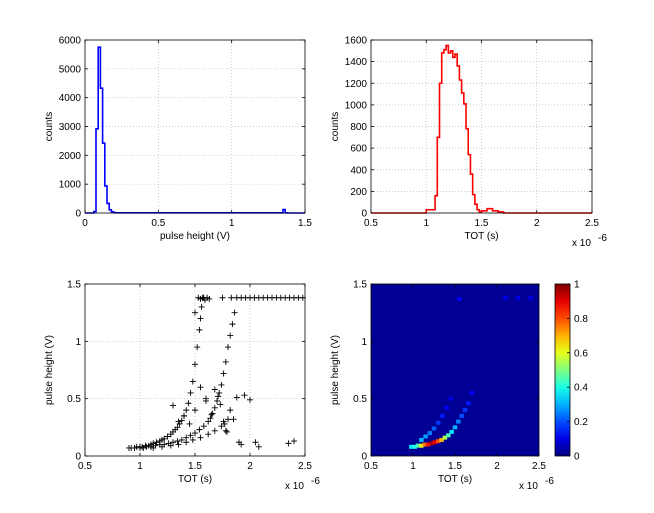 This screenshot has width=654, height=513. I want to click on colorbar, so click(562, 370).